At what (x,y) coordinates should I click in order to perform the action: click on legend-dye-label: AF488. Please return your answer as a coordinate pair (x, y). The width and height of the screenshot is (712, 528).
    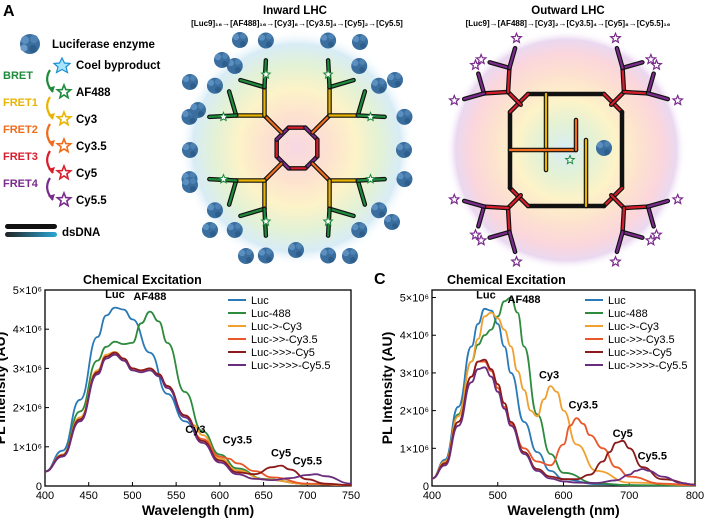
    Looking at the image, I should click on (93, 93).